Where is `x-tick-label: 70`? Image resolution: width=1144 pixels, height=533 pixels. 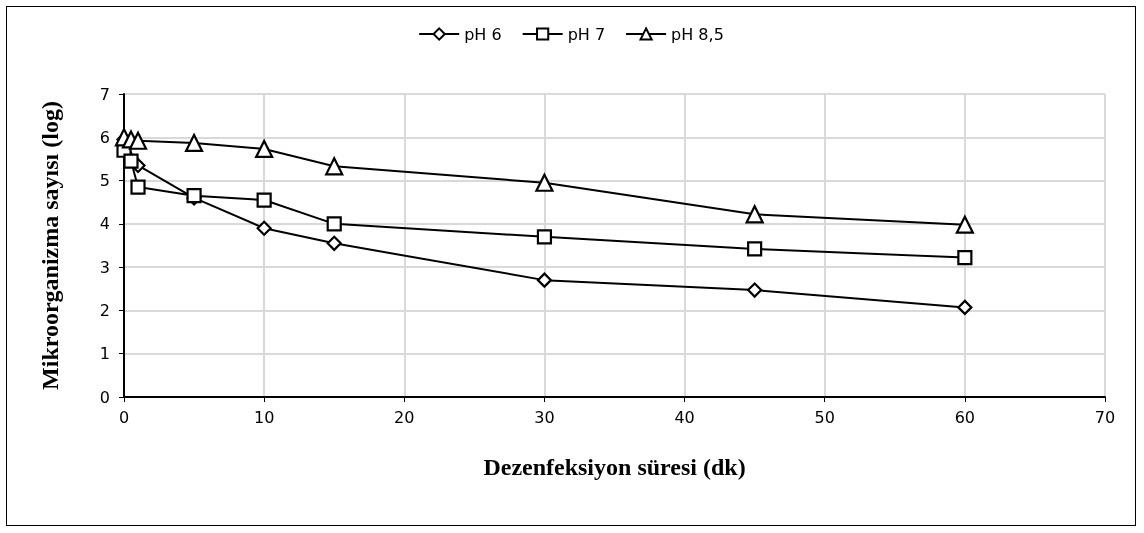 x-tick-label: 70 is located at coordinates (1105, 417).